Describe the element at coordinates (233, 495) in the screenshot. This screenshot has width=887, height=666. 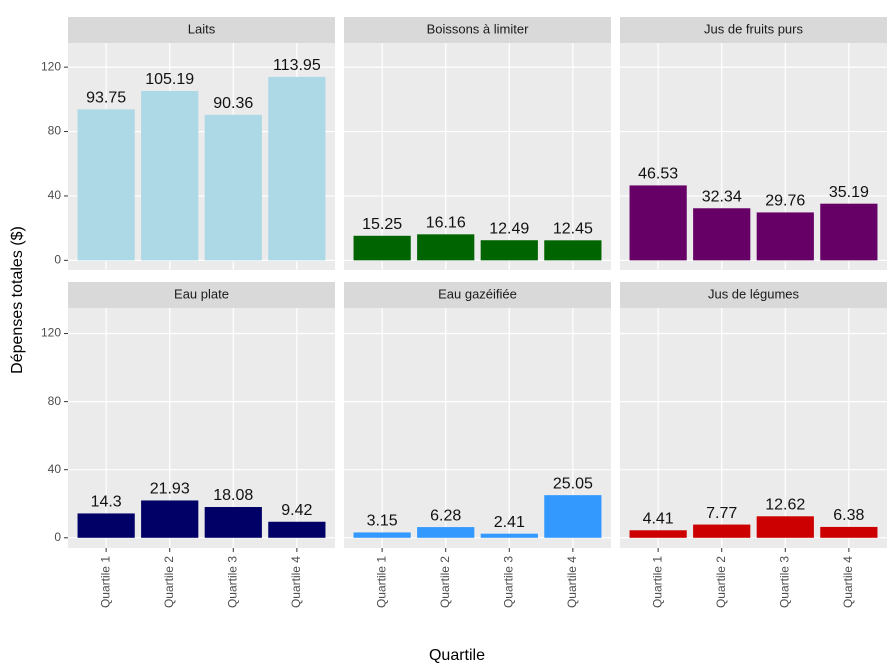
I see `value-label: 18.08` at that location.